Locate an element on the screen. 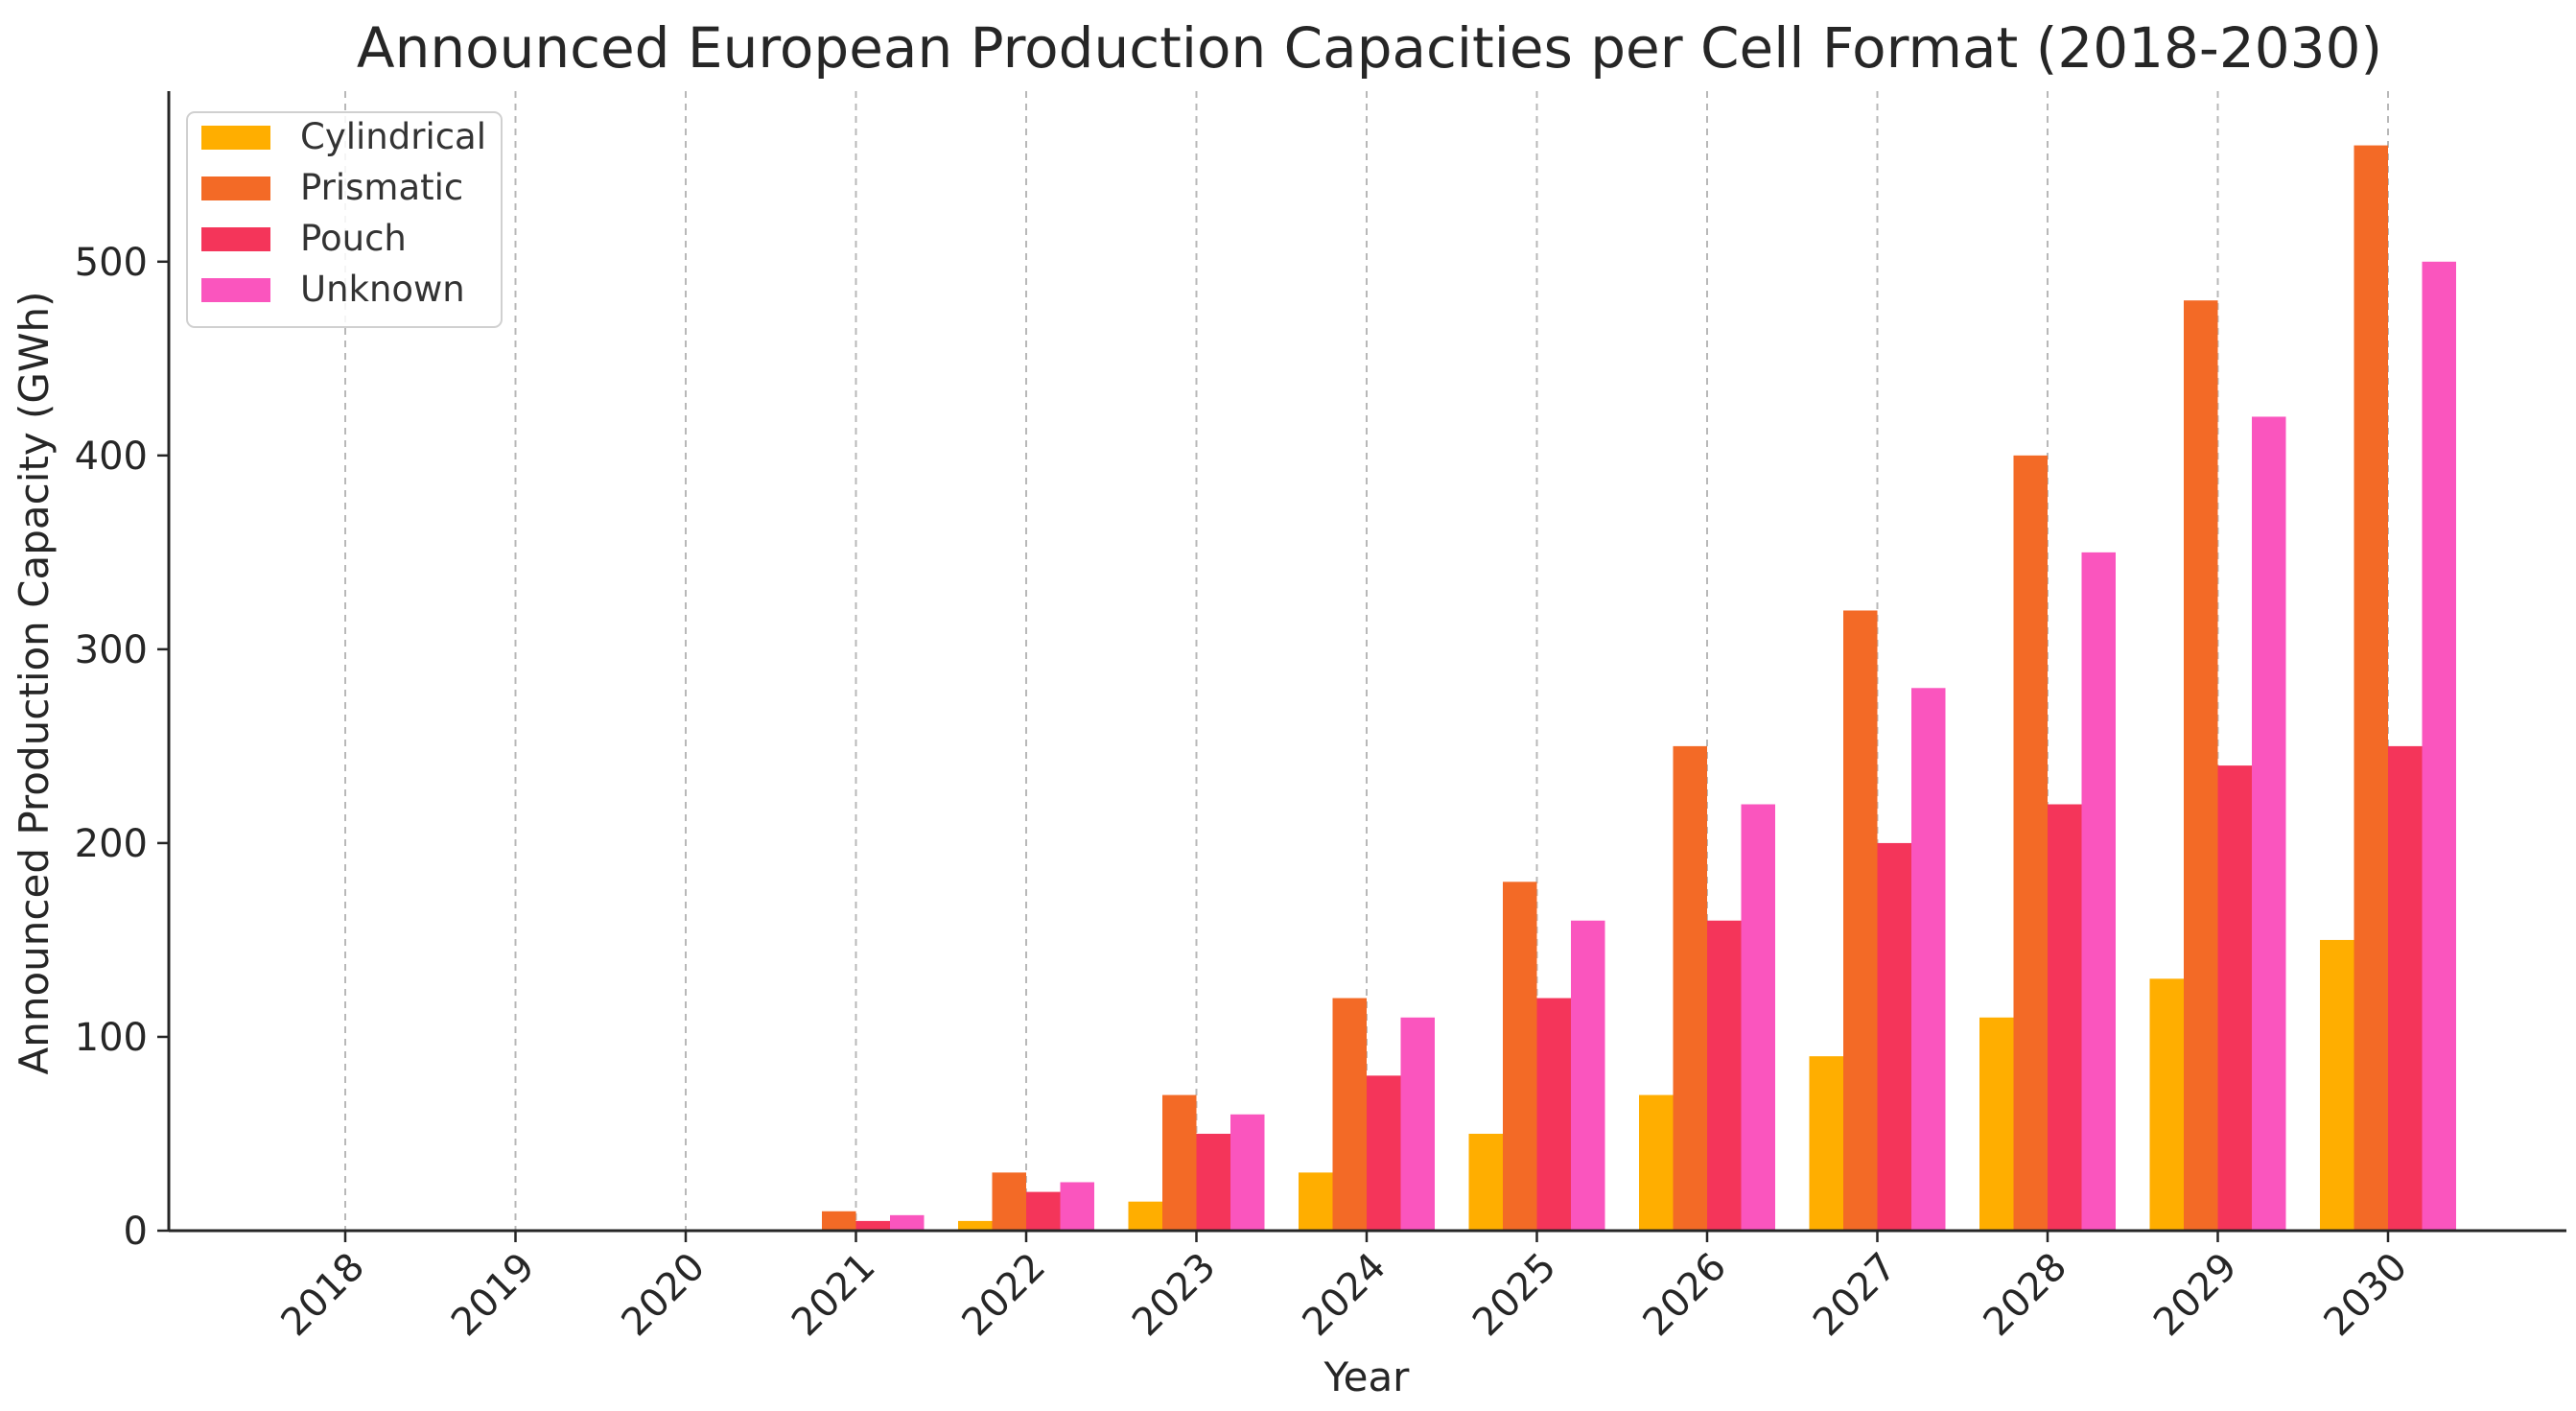  bar-pouch-2027 is located at coordinates (1894, 1037).